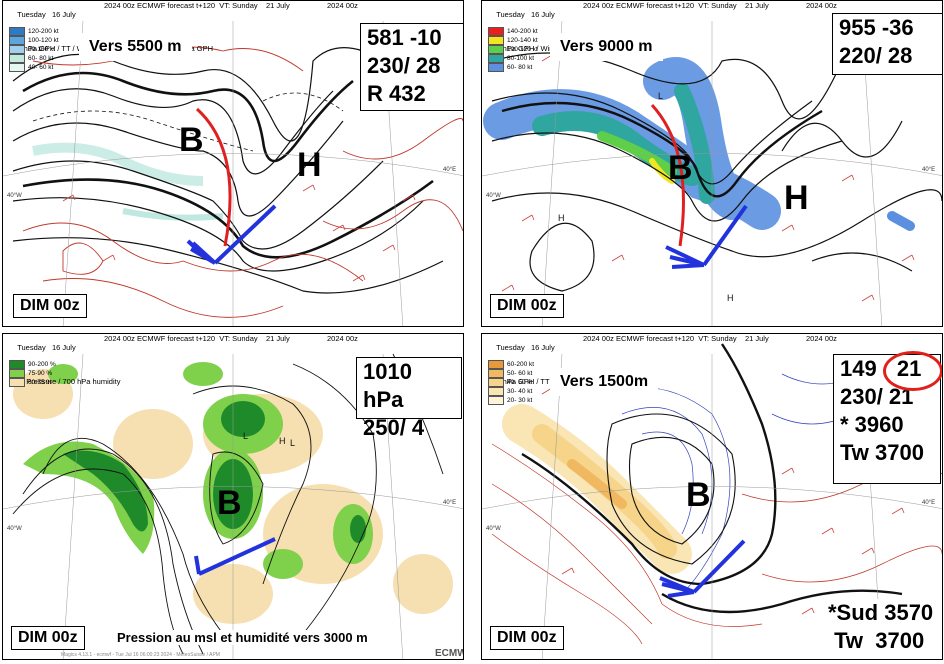 Image resolution: width=944 pixels, height=664 pixels. I want to click on bottom-values-box: *Sud 3570 Tw 3700, so click(881, 629).